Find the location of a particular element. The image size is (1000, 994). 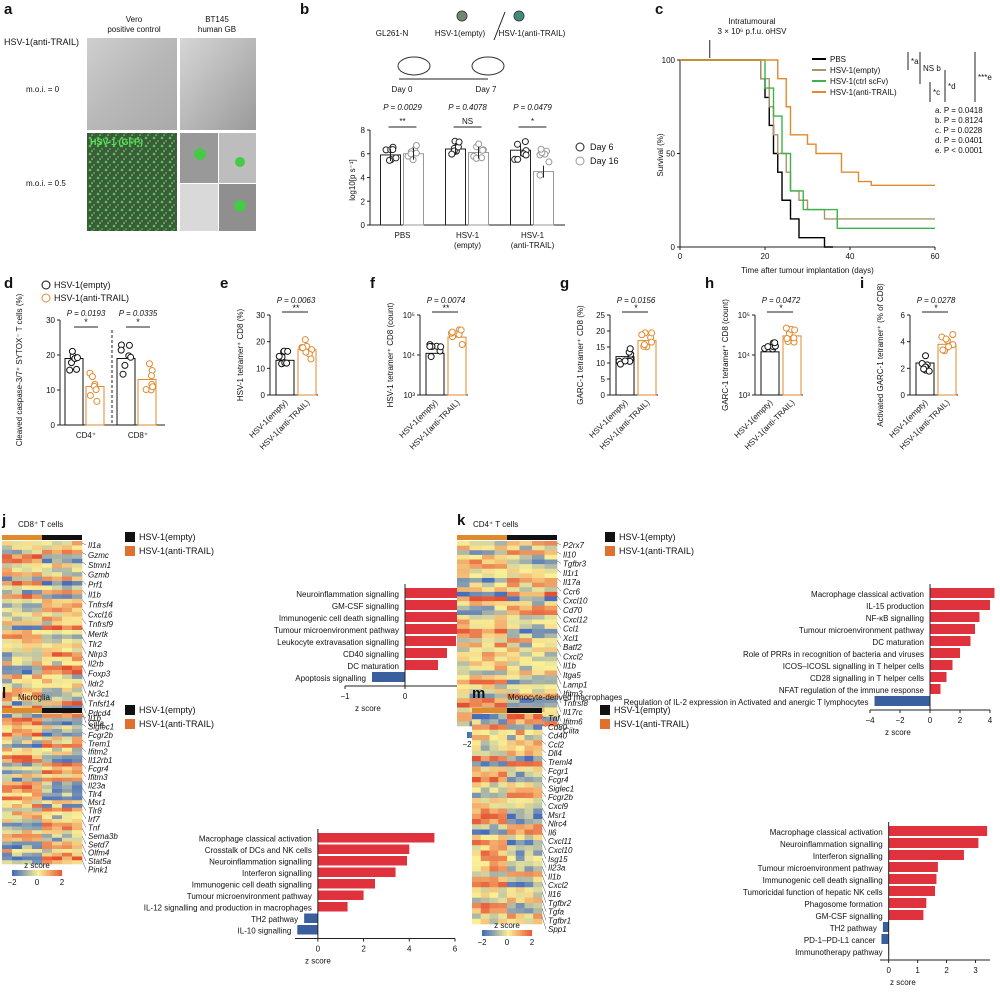

c-pvalue-note: e. P < 0.0001 is located at coordinates (959, 150).